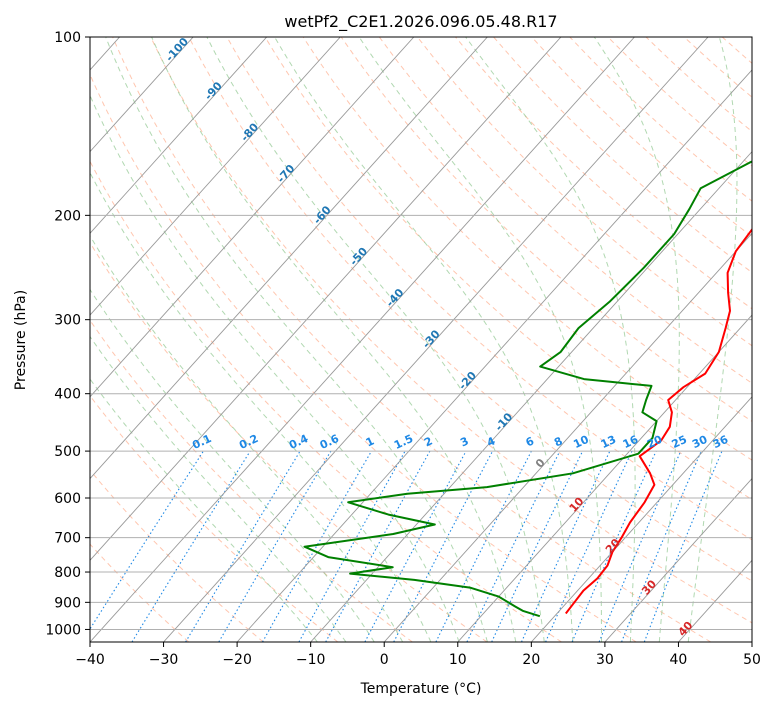 Image resolution: width=775 pixels, height=708 pixels. I want to click on dry-adiabat, so click(177, 555).